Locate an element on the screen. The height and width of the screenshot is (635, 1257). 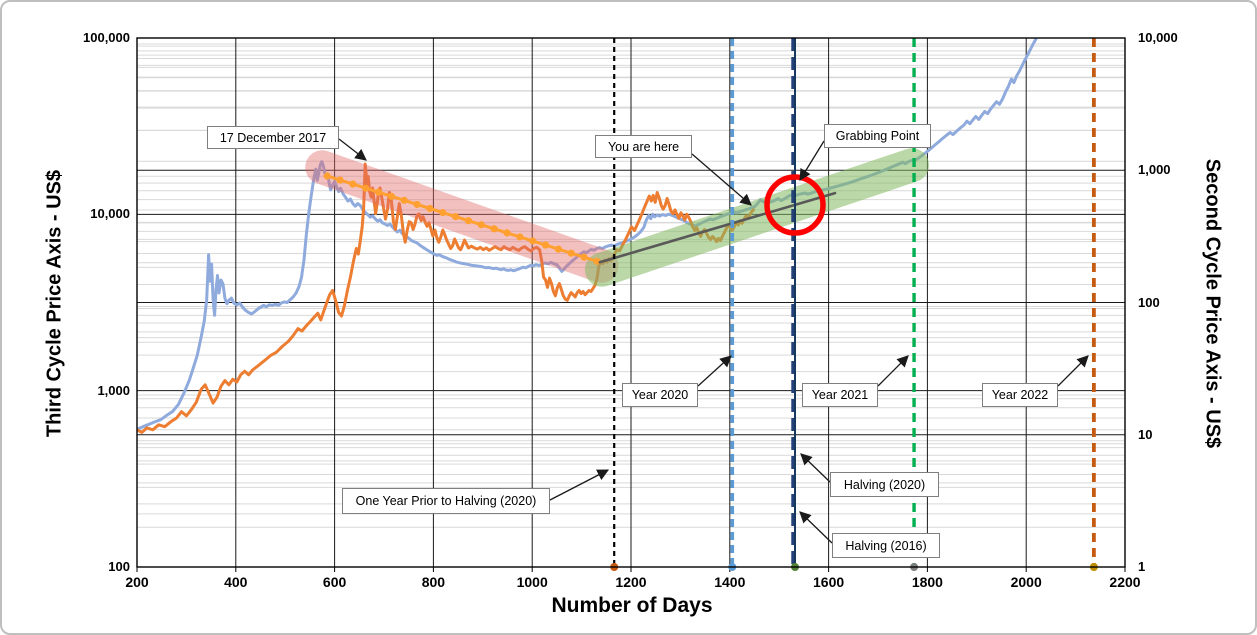
x-axis-tick: 2200 is located at coordinates (1125, 582).